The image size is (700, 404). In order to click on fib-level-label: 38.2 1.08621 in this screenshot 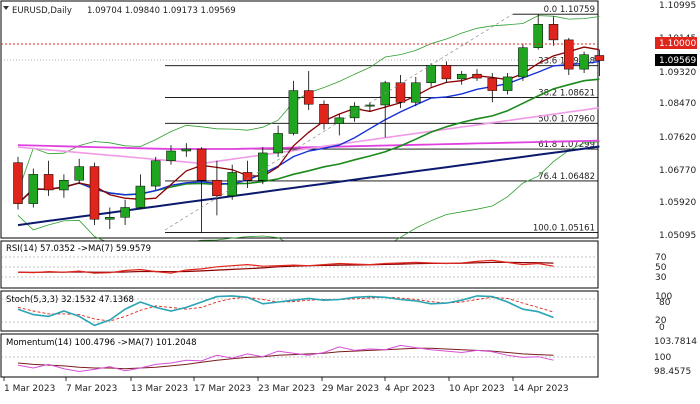, I will do `click(566, 94)`.